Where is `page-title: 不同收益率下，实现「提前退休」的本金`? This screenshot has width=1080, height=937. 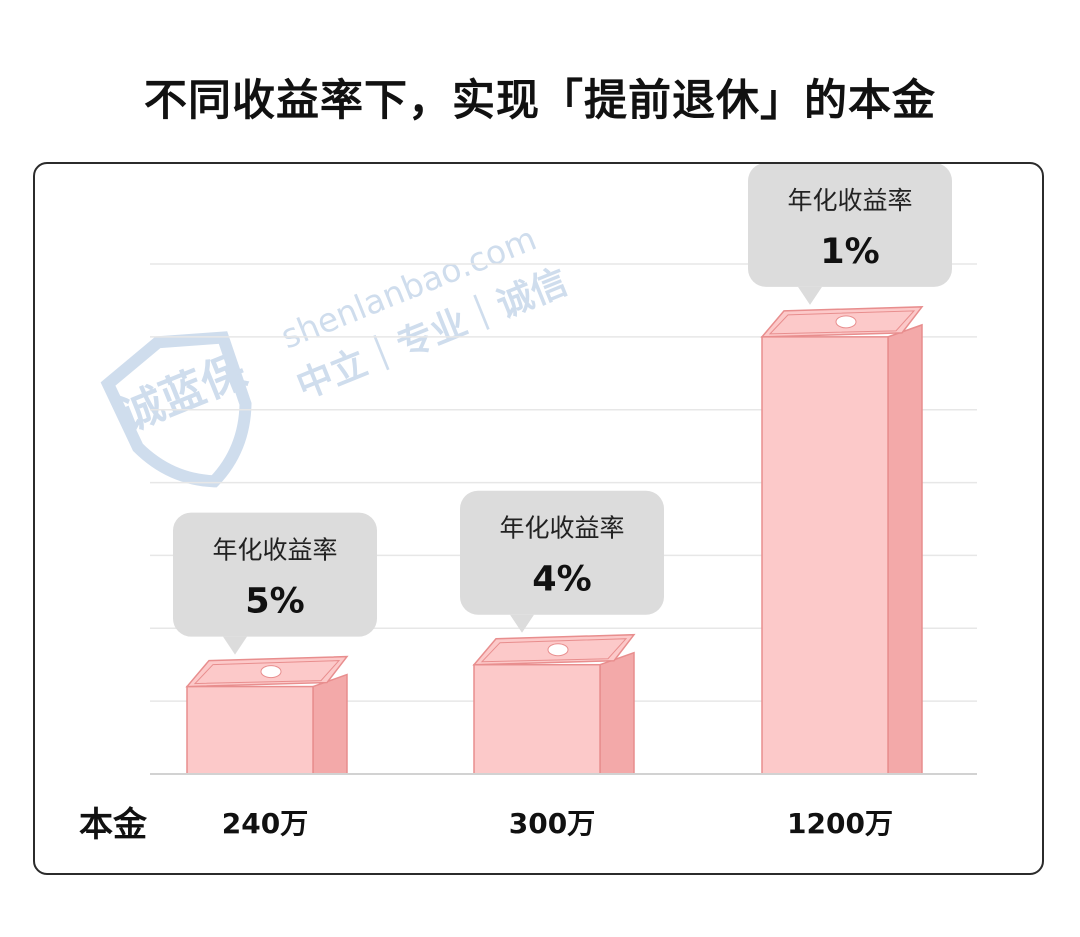
page-title: 不同收益率下，实现「提前退休」的本金 is located at coordinates (540, 101).